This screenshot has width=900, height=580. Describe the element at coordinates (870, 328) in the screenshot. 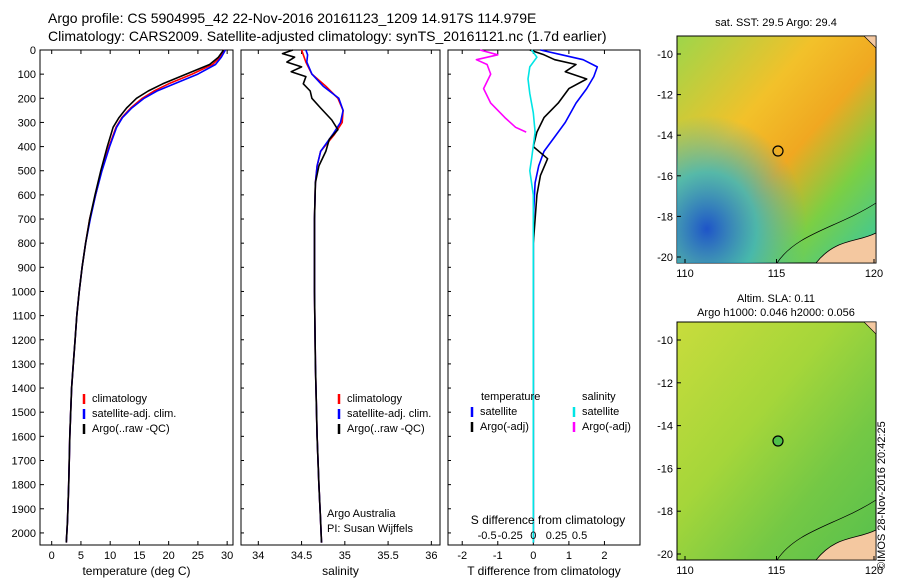

I see `sla-map-land-north` at that location.